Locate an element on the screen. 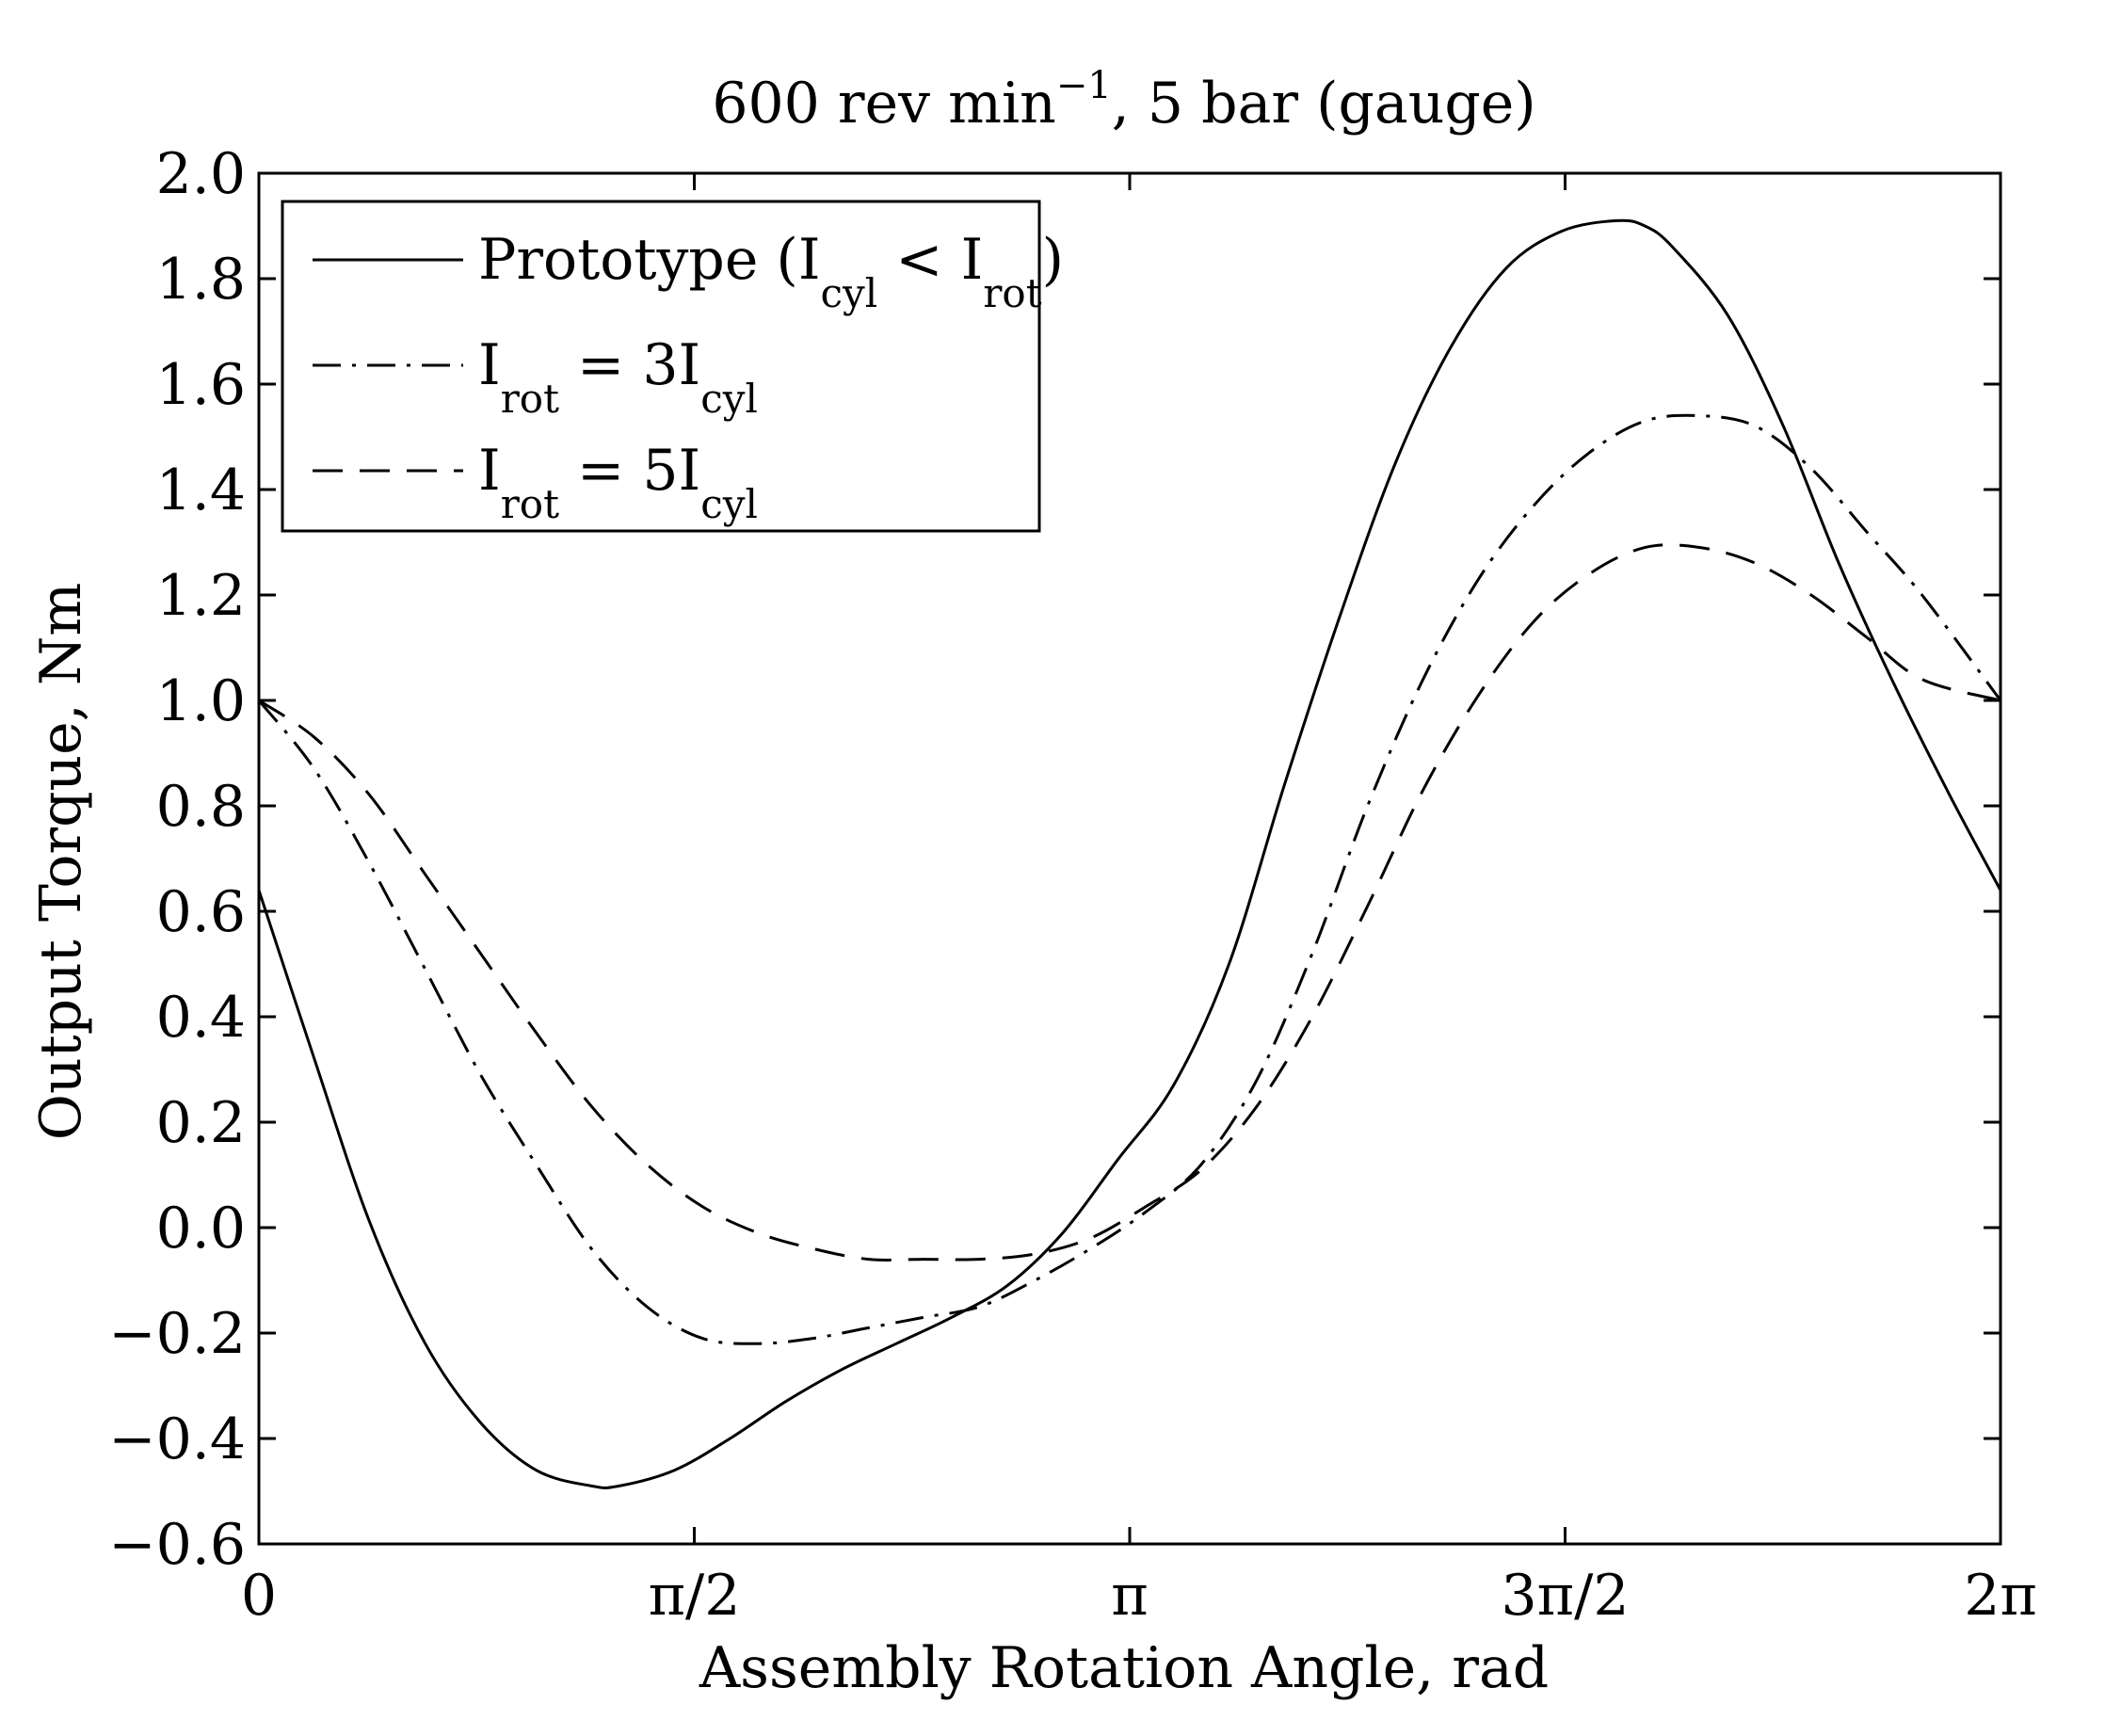 The width and height of the screenshot is (2105, 1736). legend-text-part: Prototype (I is located at coordinates (649, 260).